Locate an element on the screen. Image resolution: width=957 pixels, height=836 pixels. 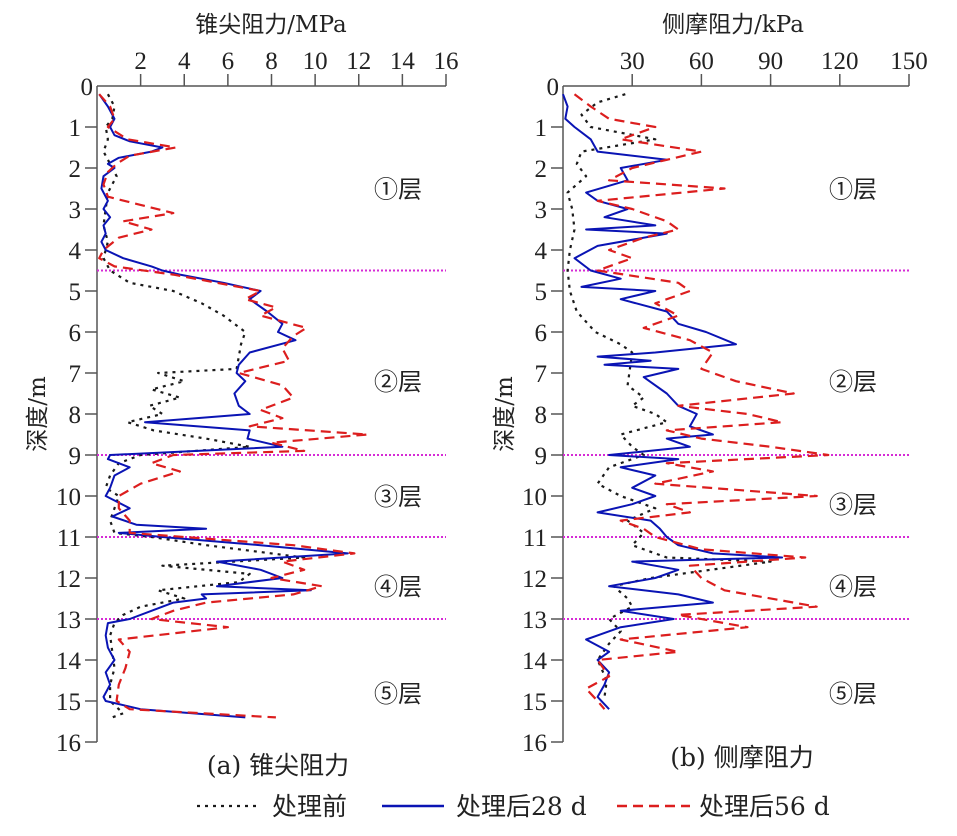
x-tick-label: 14 is located at coordinates (403, 61).